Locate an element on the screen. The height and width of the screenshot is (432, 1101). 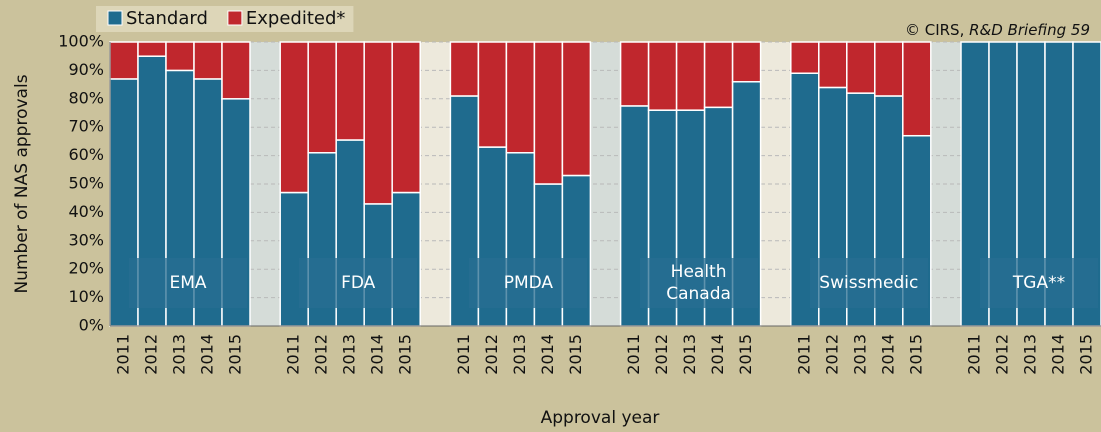
y-tick-label: 30% is located at coordinates (86, 239).